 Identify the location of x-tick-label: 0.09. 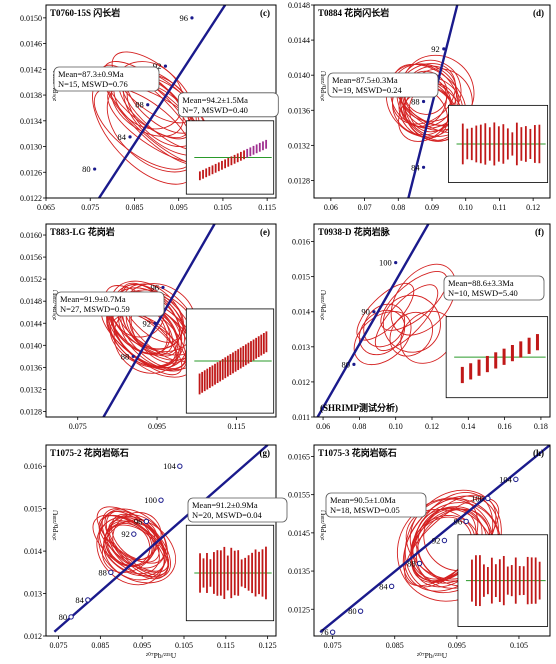
(432, 207).